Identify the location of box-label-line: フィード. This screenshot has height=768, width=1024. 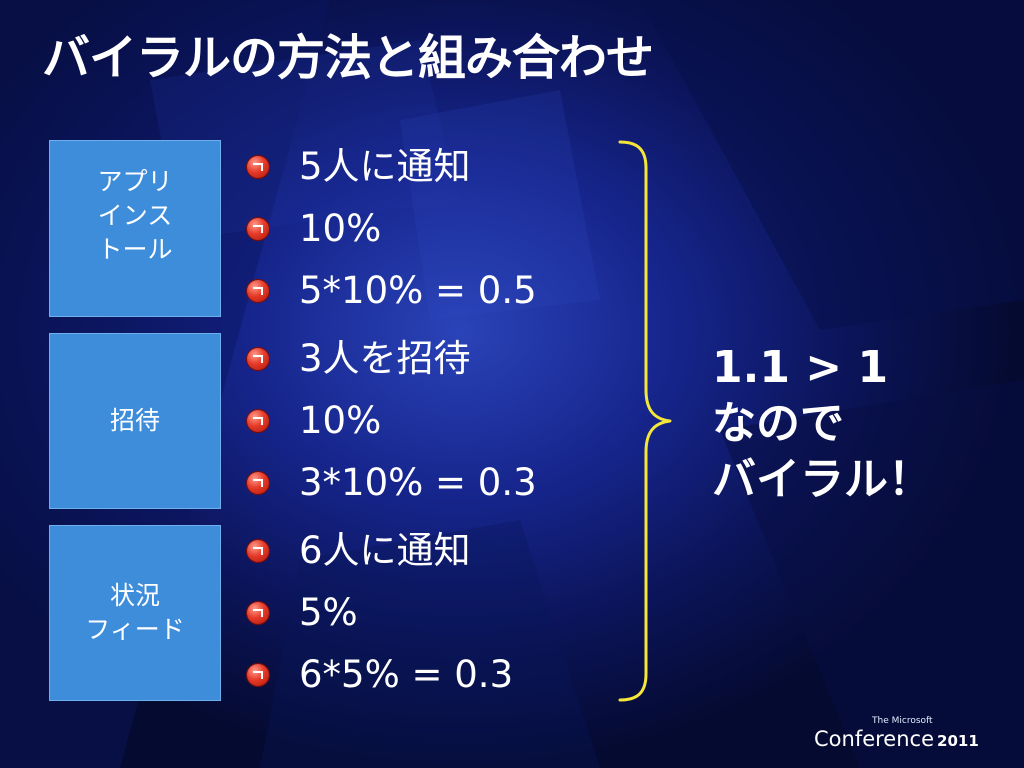
(135, 629).